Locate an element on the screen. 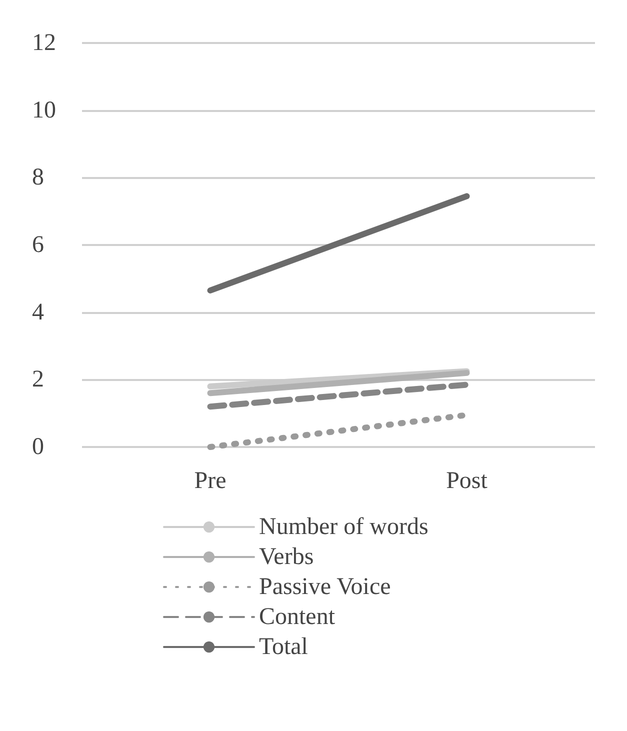  legend-label: Number of words is located at coordinates (343, 527).